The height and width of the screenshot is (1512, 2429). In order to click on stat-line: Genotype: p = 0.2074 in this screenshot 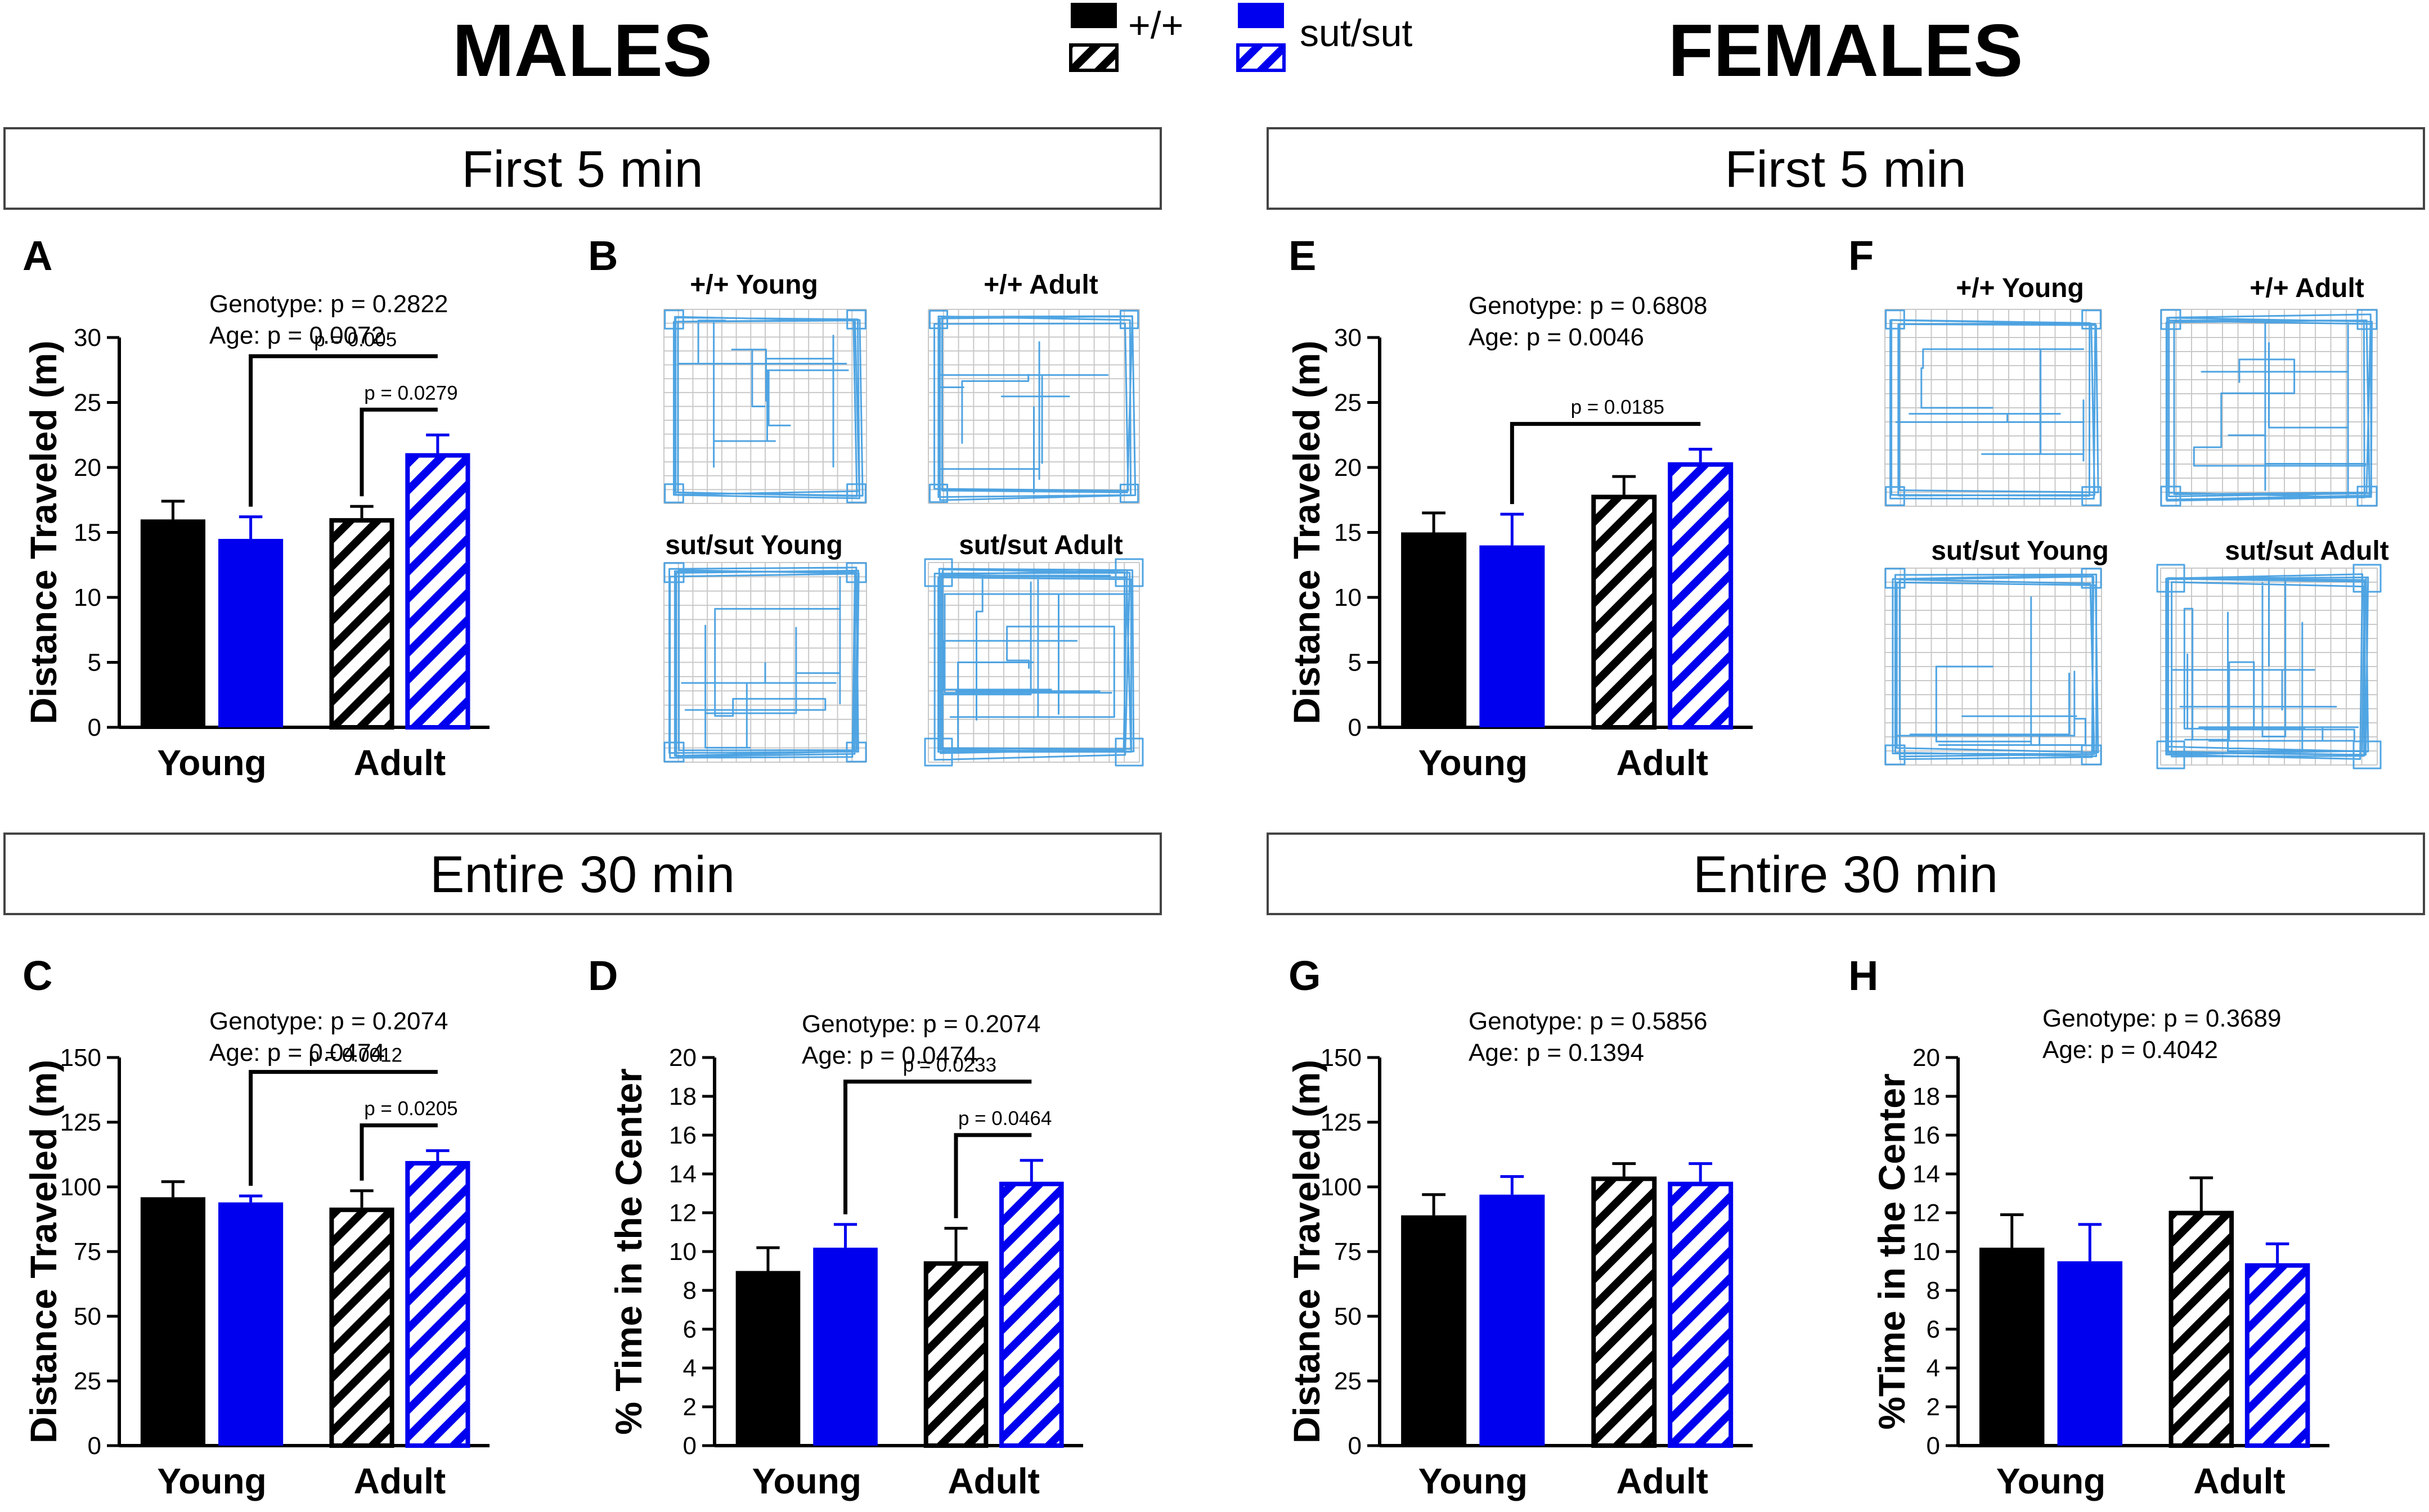, I will do `click(921, 1024)`.